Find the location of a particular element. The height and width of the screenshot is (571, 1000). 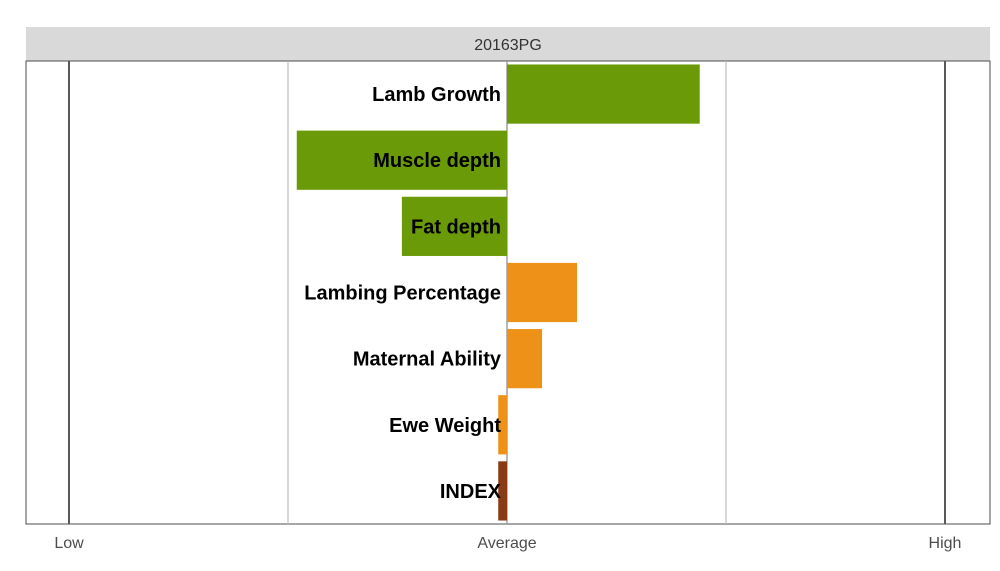

bar-lamb-growth is located at coordinates (603, 94).